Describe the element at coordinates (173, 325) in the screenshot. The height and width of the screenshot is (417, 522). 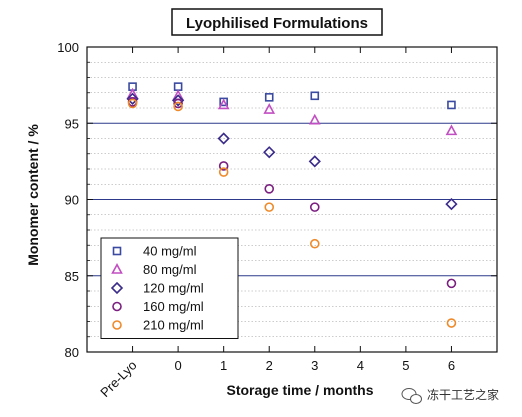
I see `legend-label: 210 mg/ml` at that location.